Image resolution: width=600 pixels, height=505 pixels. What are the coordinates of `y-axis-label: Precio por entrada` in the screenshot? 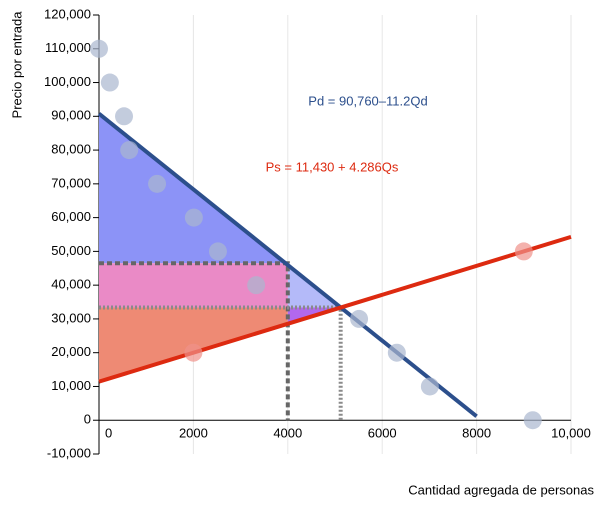 It's located at (16, 65).